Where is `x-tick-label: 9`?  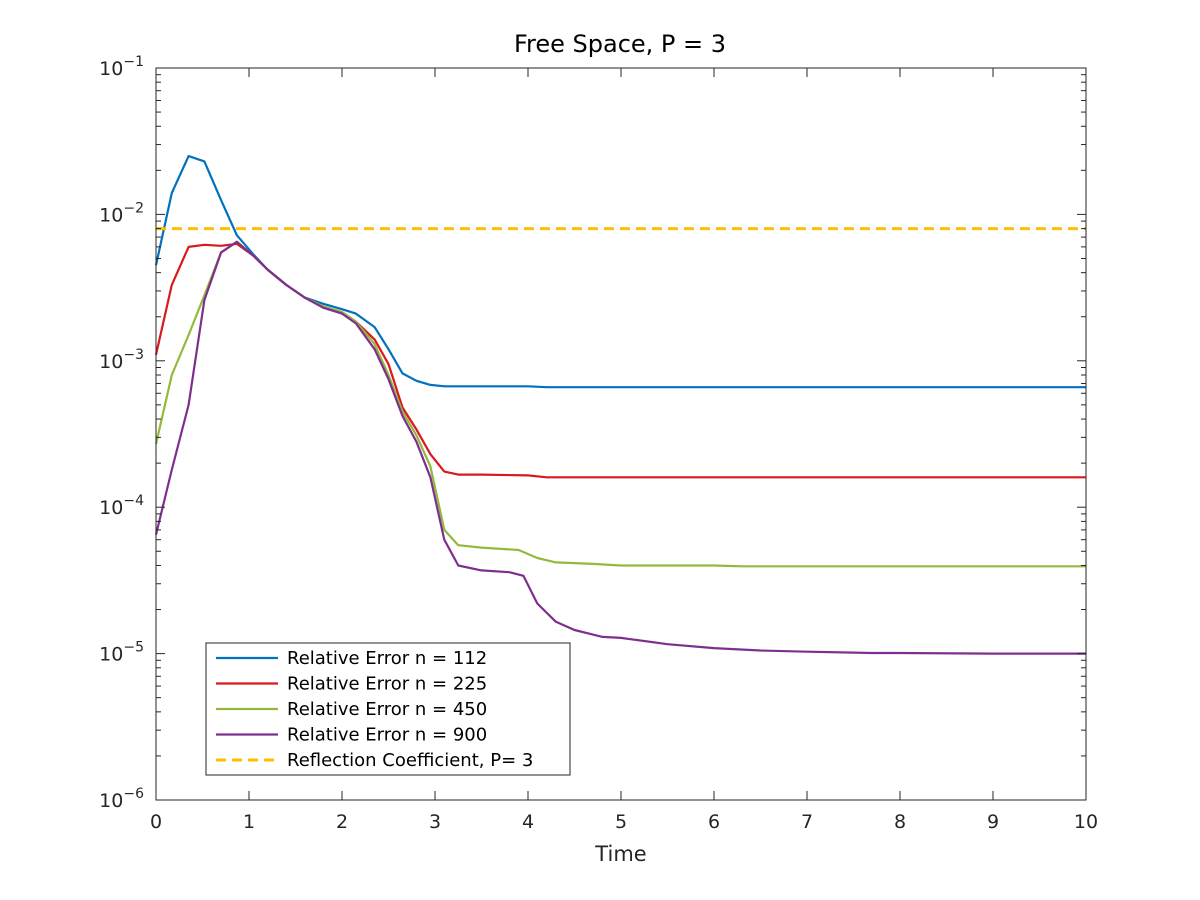
x-tick-label: 9 is located at coordinates (993, 822).